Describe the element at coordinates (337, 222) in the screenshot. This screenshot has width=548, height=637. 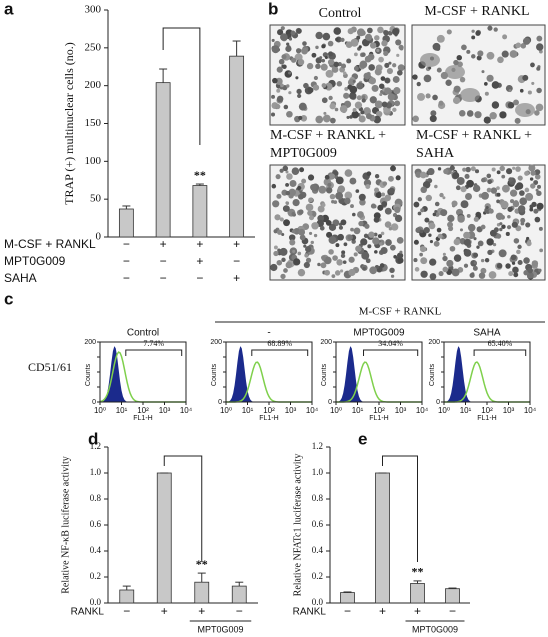
I see `micrograph` at that location.